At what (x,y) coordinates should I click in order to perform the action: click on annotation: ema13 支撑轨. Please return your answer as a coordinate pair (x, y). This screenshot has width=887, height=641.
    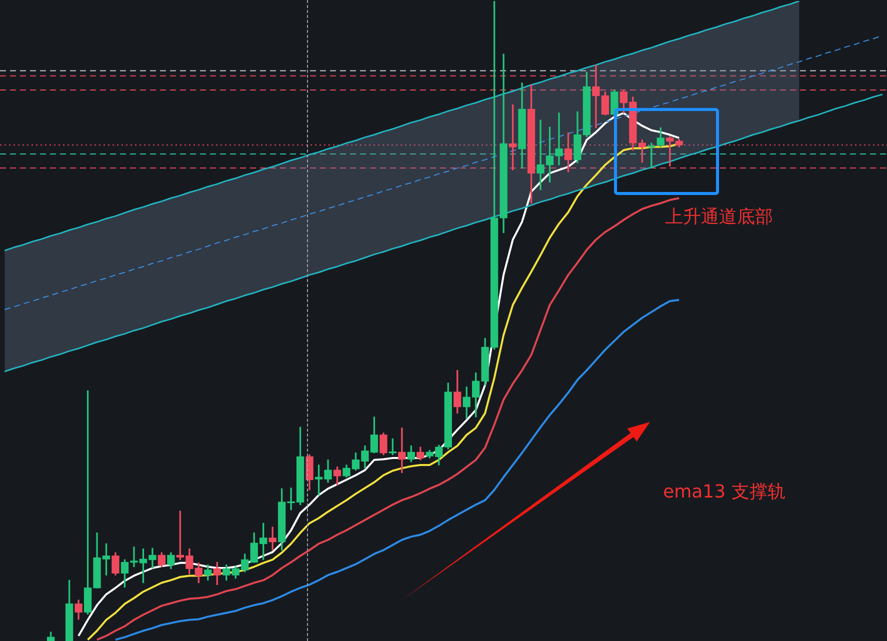
    Looking at the image, I should click on (724, 492).